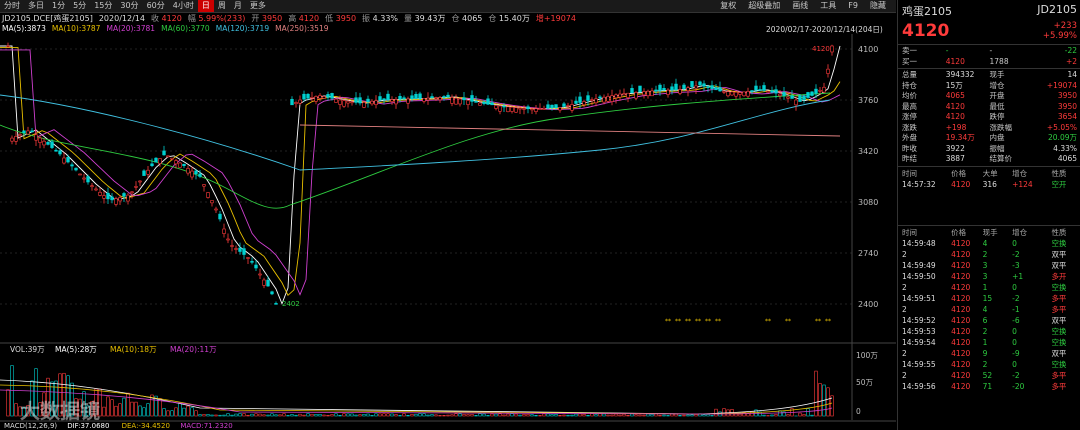  What do you see at coordinates (984, 331) in the screenshot?
I see `tick-row: 14:59:53 4120 2 0 空换` at bounding box center [984, 331].